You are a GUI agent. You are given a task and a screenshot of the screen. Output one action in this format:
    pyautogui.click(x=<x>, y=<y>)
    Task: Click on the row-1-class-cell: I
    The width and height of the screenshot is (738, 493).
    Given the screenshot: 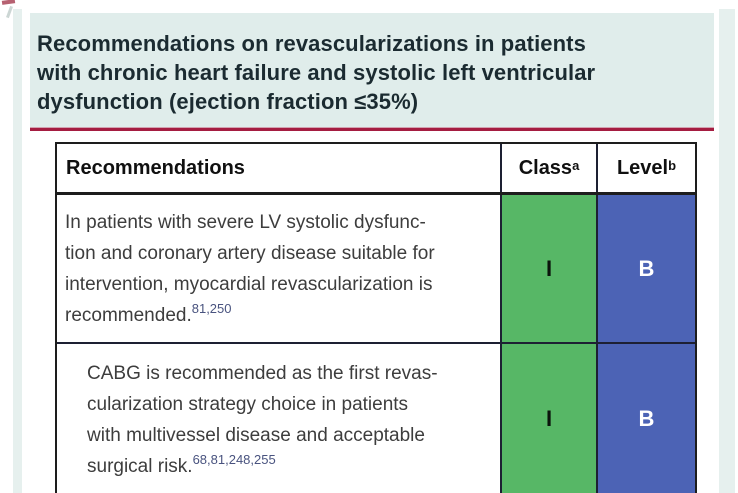 What is the action you would take?
    pyautogui.click(x=550, y=268)
    